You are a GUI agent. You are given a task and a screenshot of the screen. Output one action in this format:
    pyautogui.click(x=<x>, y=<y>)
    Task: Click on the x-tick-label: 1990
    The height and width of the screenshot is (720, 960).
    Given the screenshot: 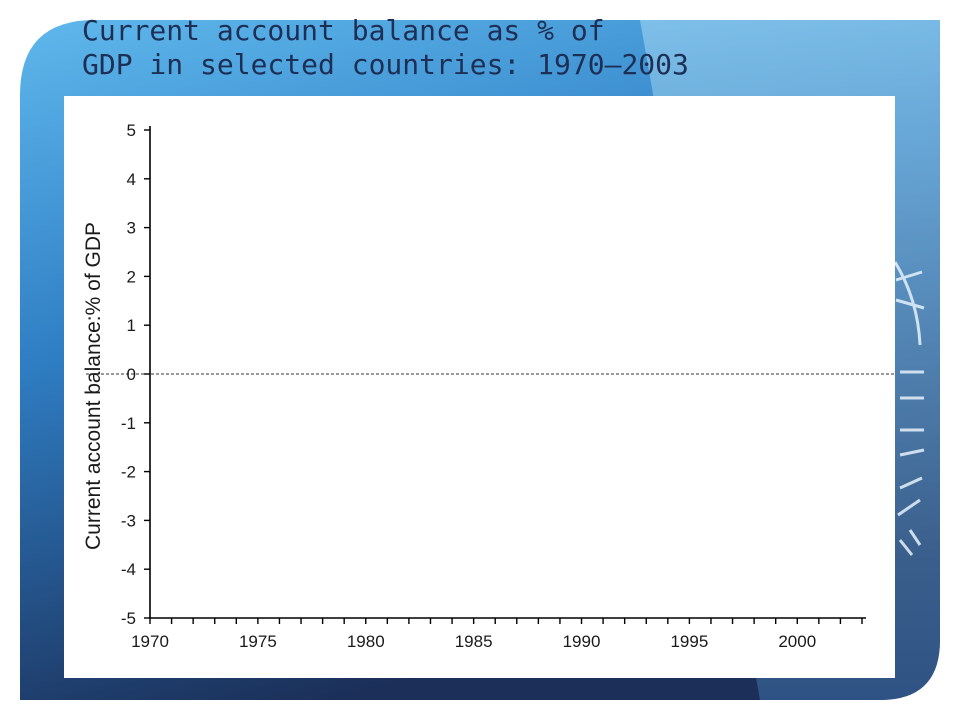 What is the action you would take?
    pyautogui.click(x=582, y=641)
    